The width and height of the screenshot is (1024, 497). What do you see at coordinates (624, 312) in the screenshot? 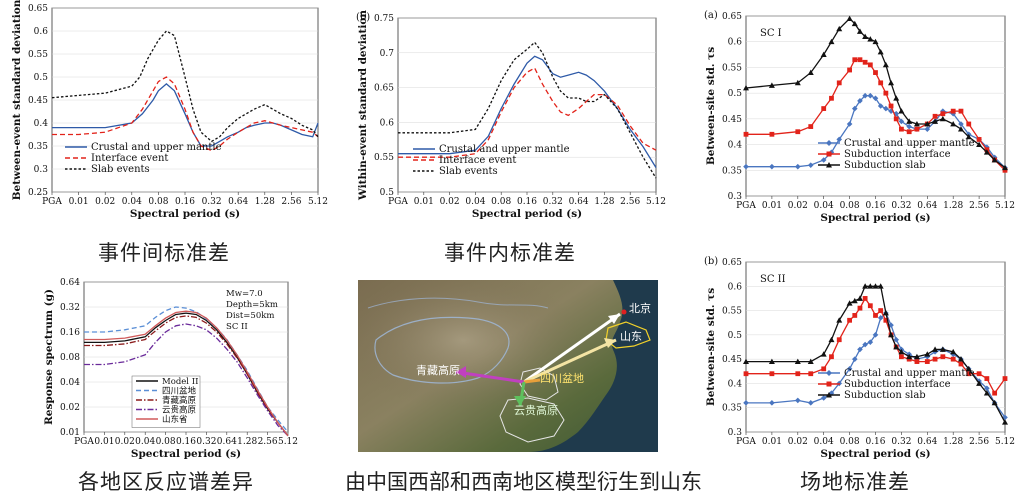
I see `beijing-marker` at bounding box center [624, 312].